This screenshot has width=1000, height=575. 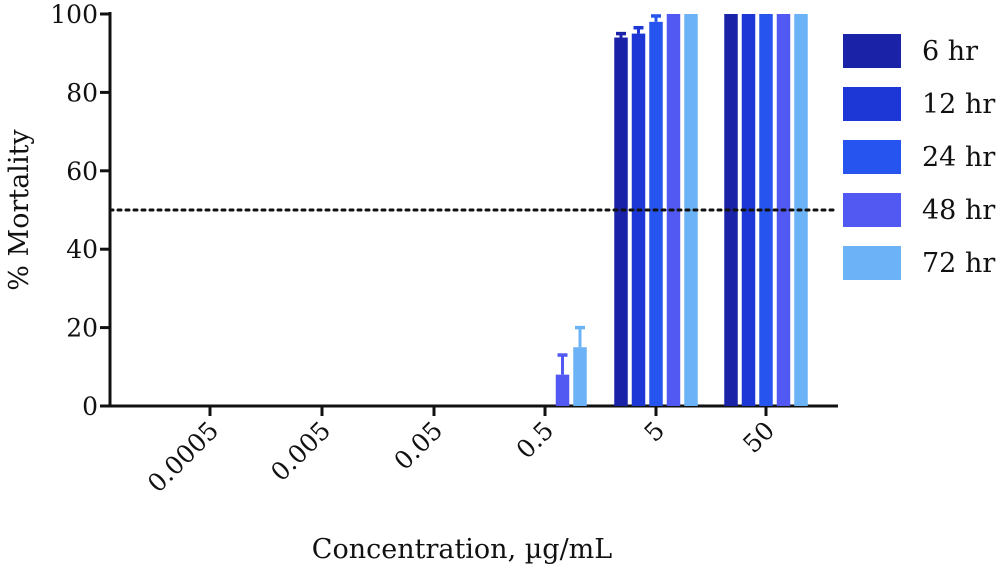 What do you see at coordinates (82, 328) in the screenshot?
I see `y-tick-label: 20` at bounding box center [82, 328].